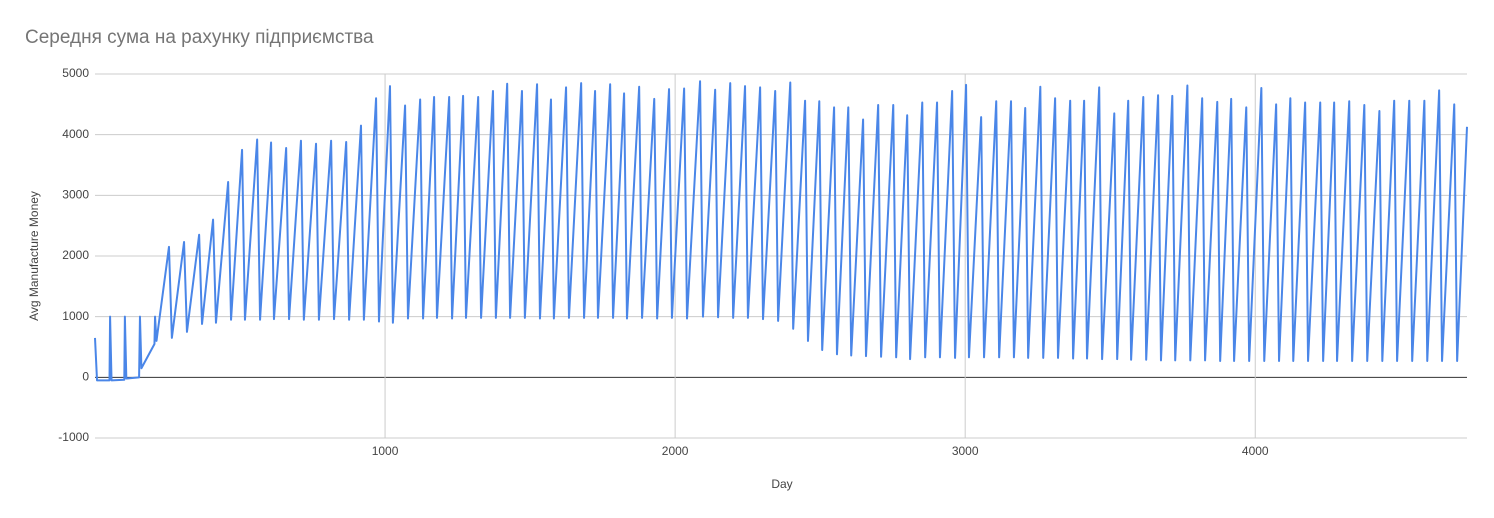  Describe the element at coordinates (75, 195) in the screenshot. I see `y-tick-label: 3000` at that location.